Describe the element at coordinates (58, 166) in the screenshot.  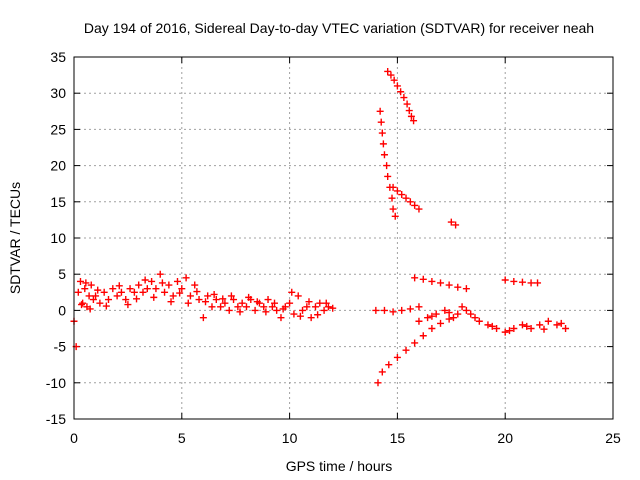
I see `y-tick-label: 20` at that location.